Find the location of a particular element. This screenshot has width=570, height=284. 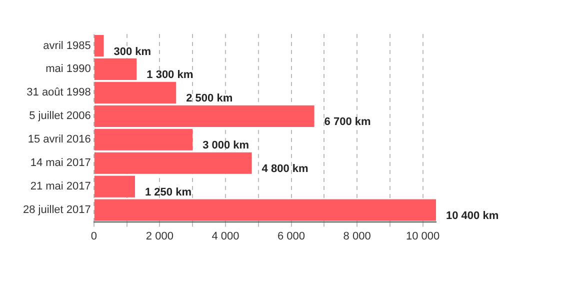

y-tick-label: mai 1990 is located at coordinates (68, 69).